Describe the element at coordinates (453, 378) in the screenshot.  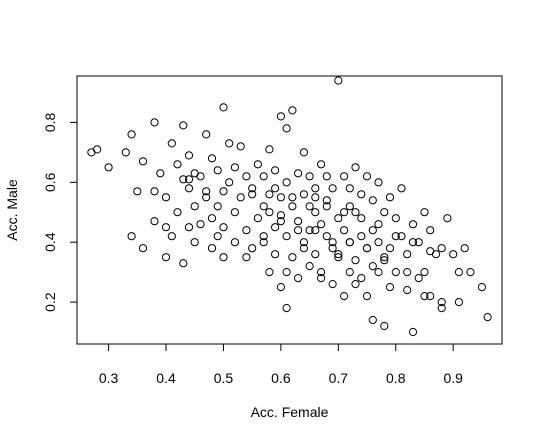
I see `x-tick-label: 0.9` at that location.